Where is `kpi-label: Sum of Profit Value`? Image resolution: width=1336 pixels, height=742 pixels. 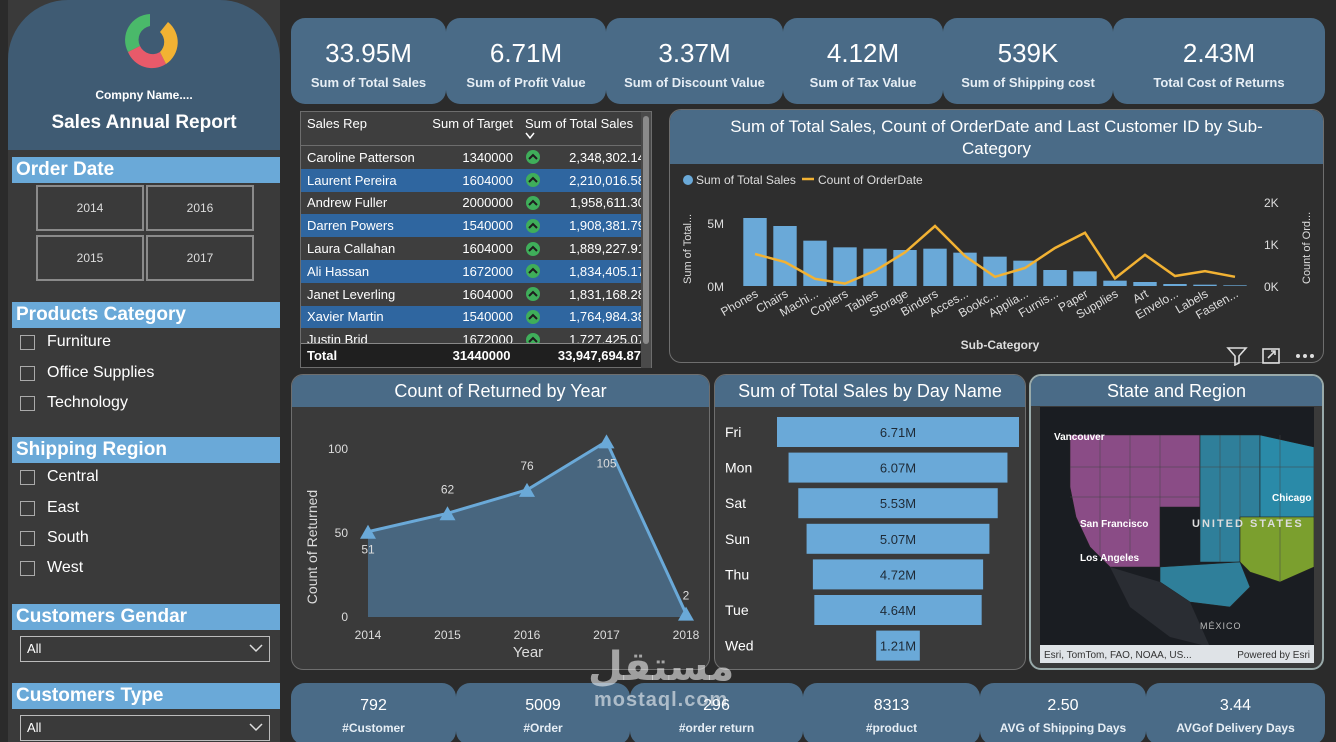 kpi-label: Sum of Profit Value is located at coordinates (526, 82).